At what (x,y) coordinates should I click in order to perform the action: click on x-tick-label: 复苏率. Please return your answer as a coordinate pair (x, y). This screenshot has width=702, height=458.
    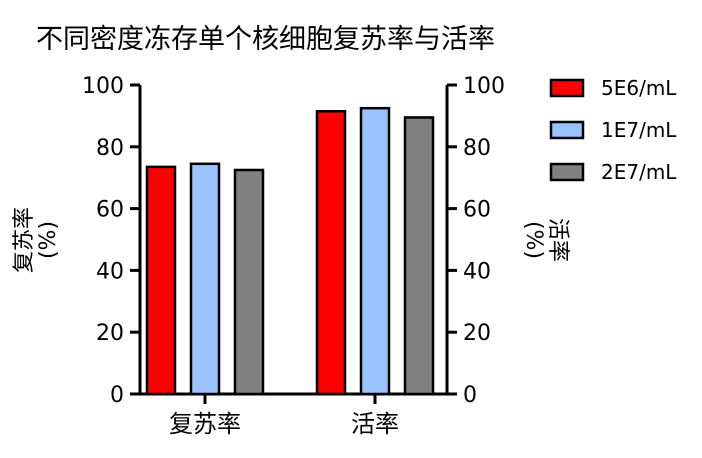
    Looking at the image, I should click on (205, 424).